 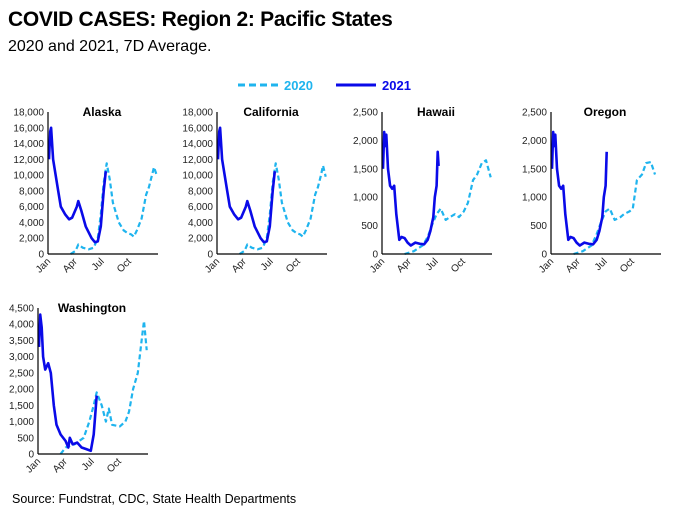 What do you see at coordinates (396, 85) in the screenshot?
I see `legend-label-2021: 2021` at bounding box center [396, 85].